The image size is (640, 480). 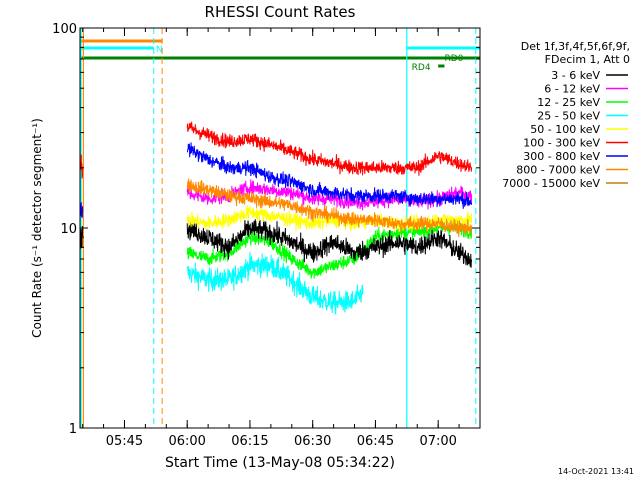 I want to click on x-tick-label: 06:15, so click(x=249, y=441).